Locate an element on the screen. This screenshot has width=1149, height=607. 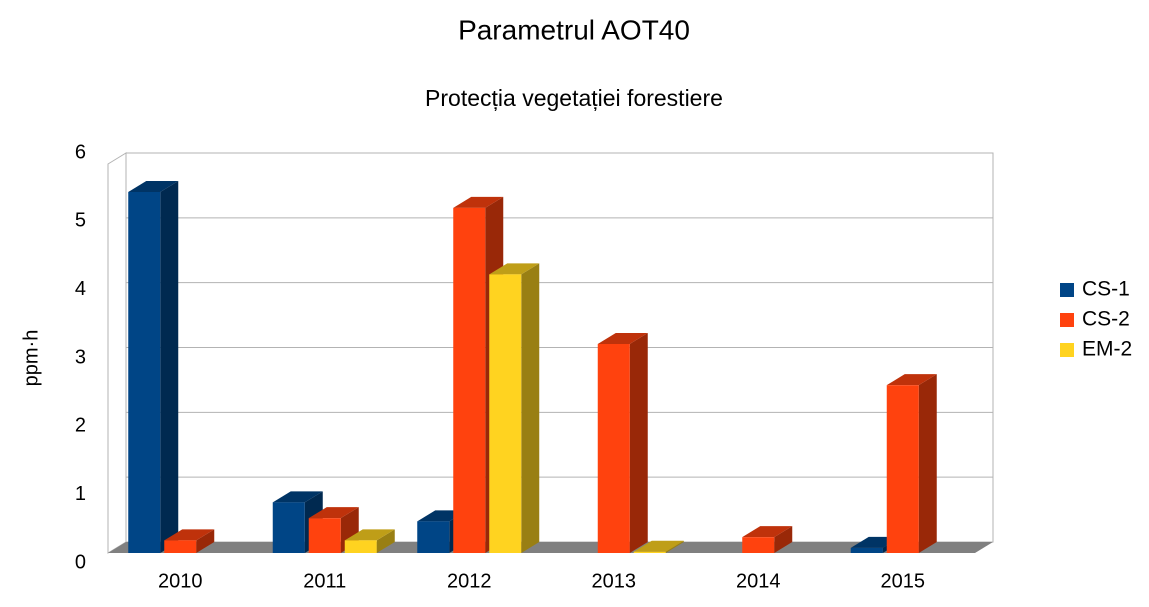
x-tick-label: 2013 is located at coordinates (614, 581).